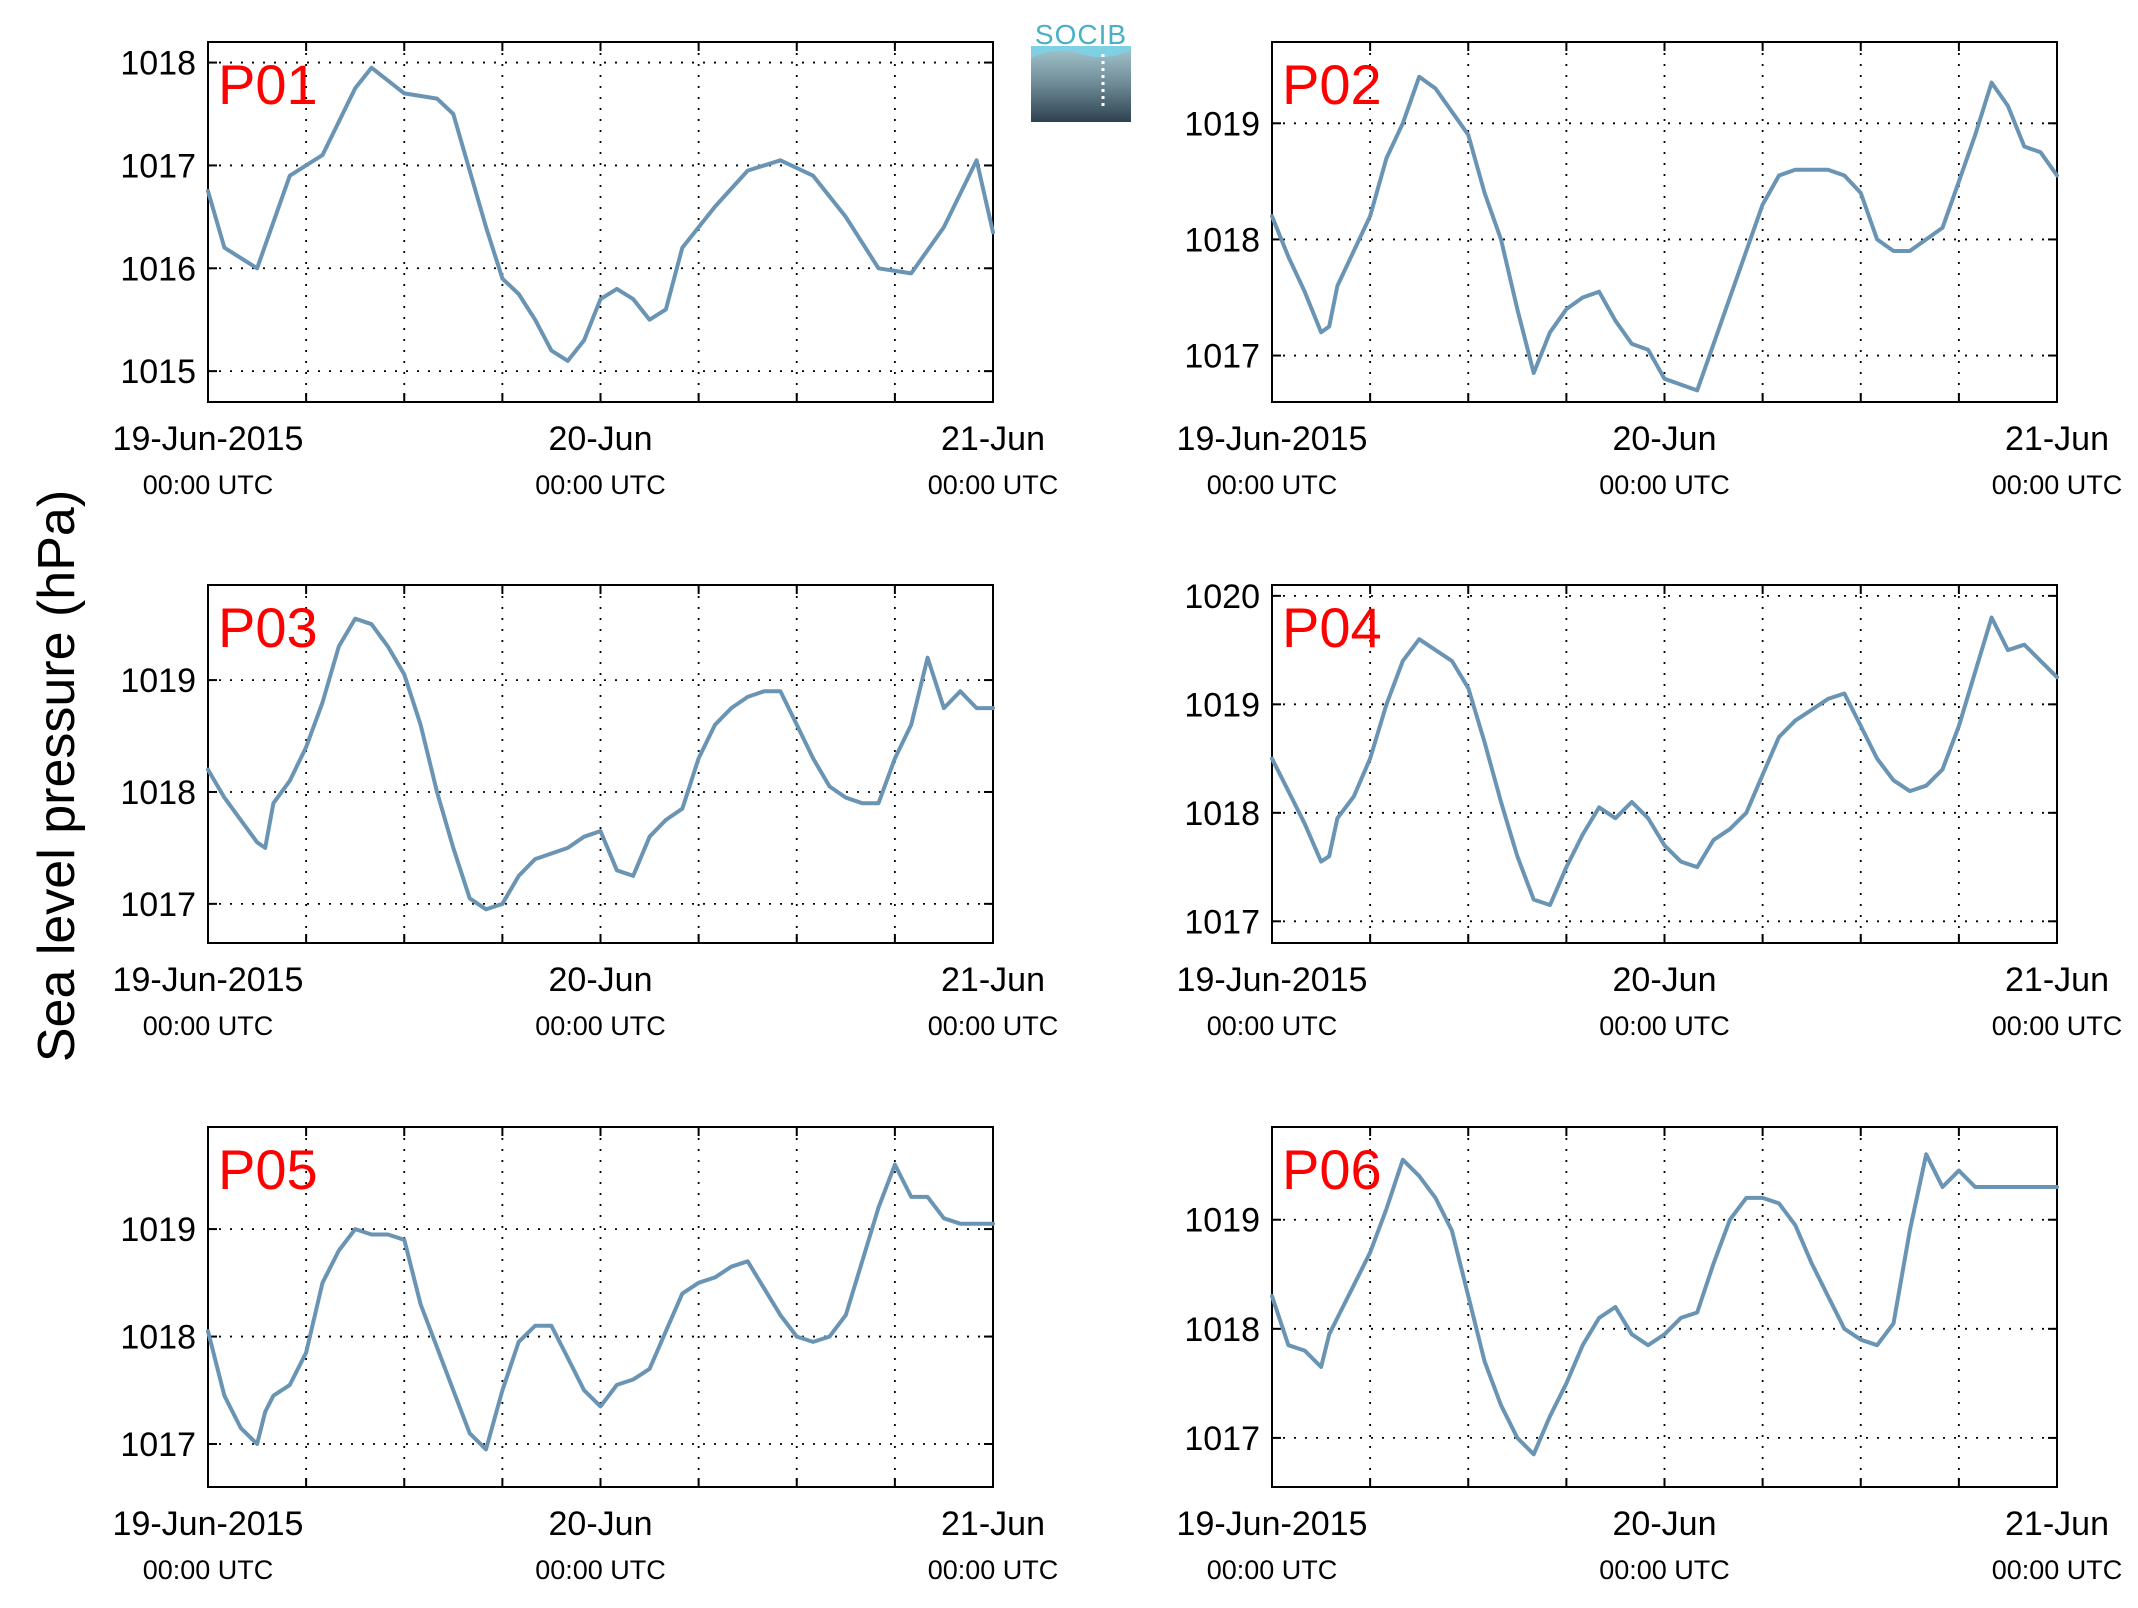  What do you see at coordinates (57, 776) in the screenshot?
I see `y-axis-label: Sea level pressure (hPa)` at bounding box center [57, 776].